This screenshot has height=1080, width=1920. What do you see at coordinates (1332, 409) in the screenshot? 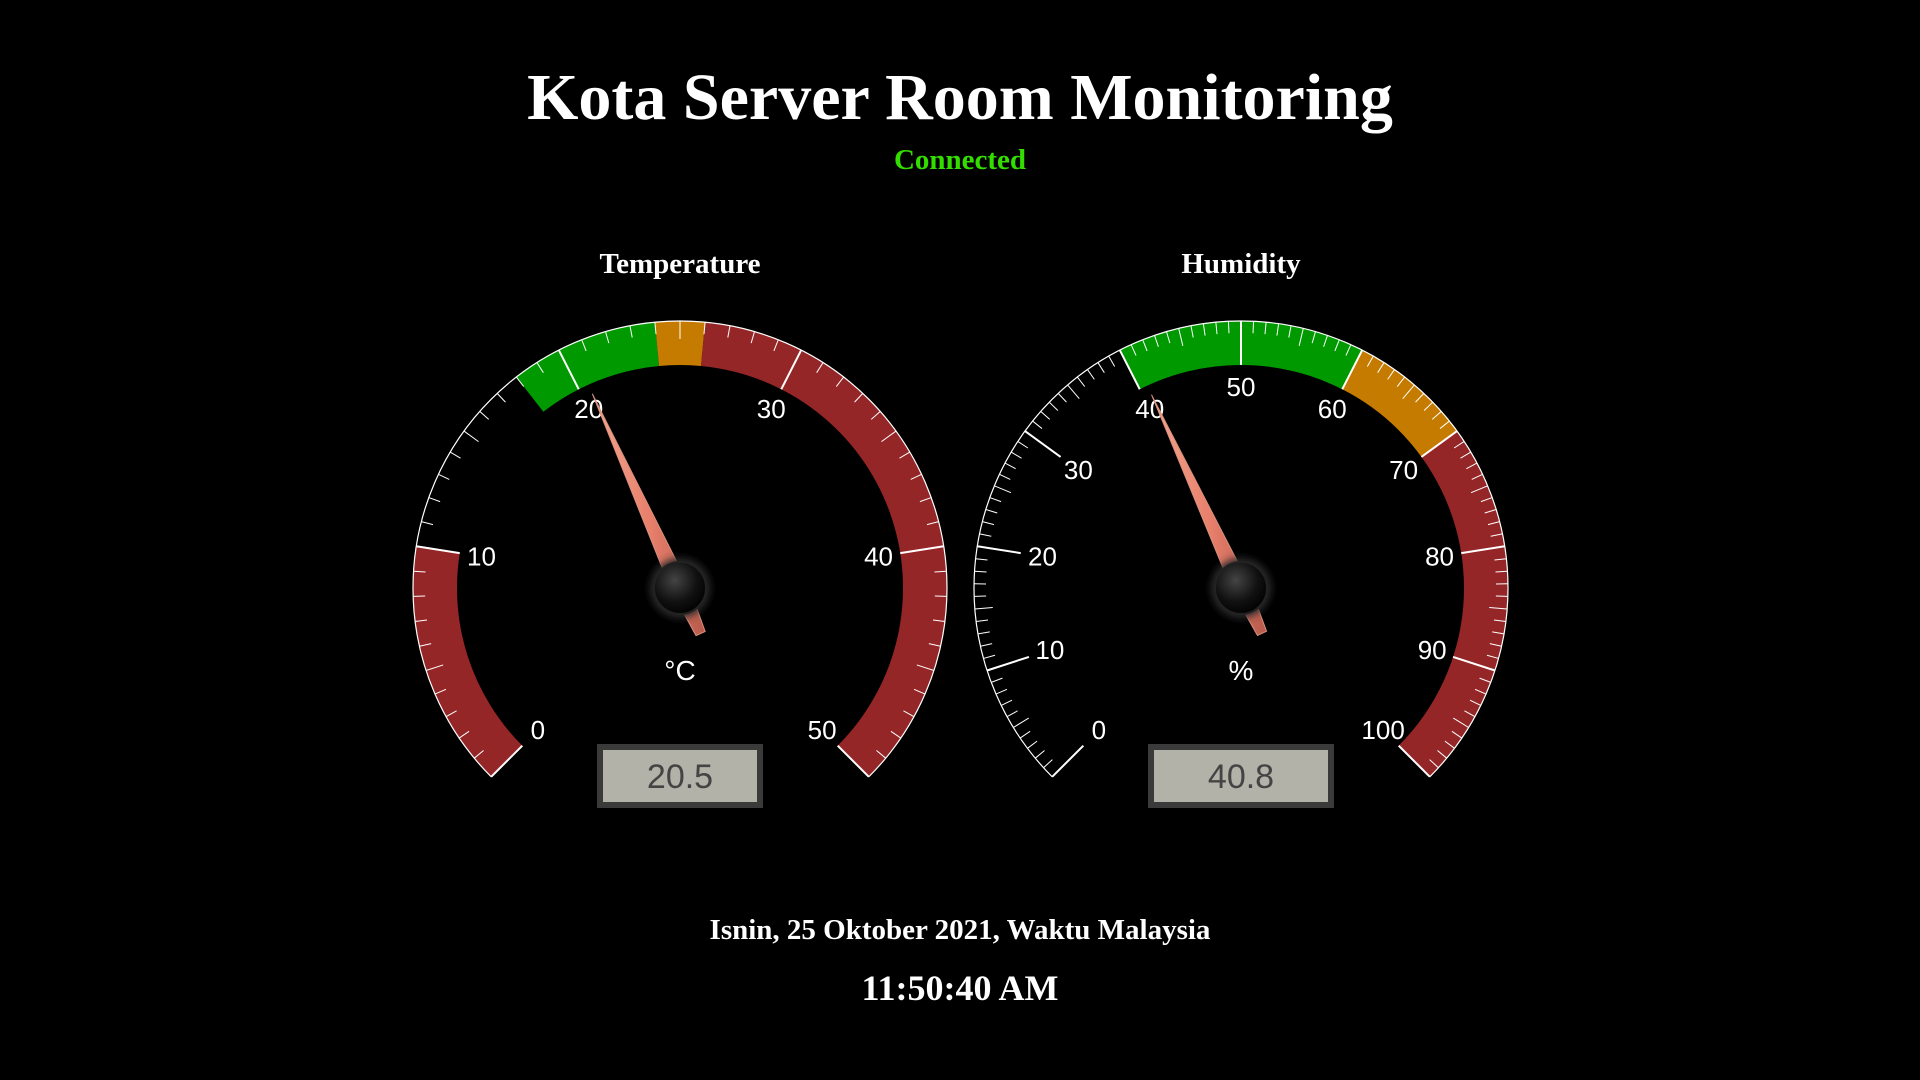
I see `humidity-tick-label: 60` at bounding box center [1332, 409].